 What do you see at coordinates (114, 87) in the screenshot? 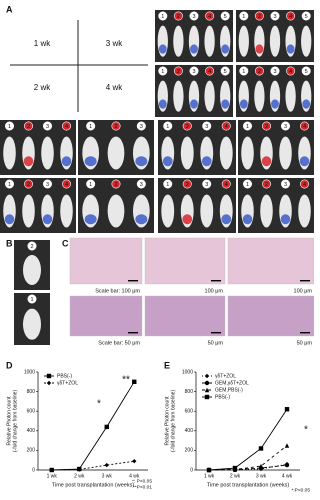
I see `week-label: 4 wk` at bounding box center [114, 87].